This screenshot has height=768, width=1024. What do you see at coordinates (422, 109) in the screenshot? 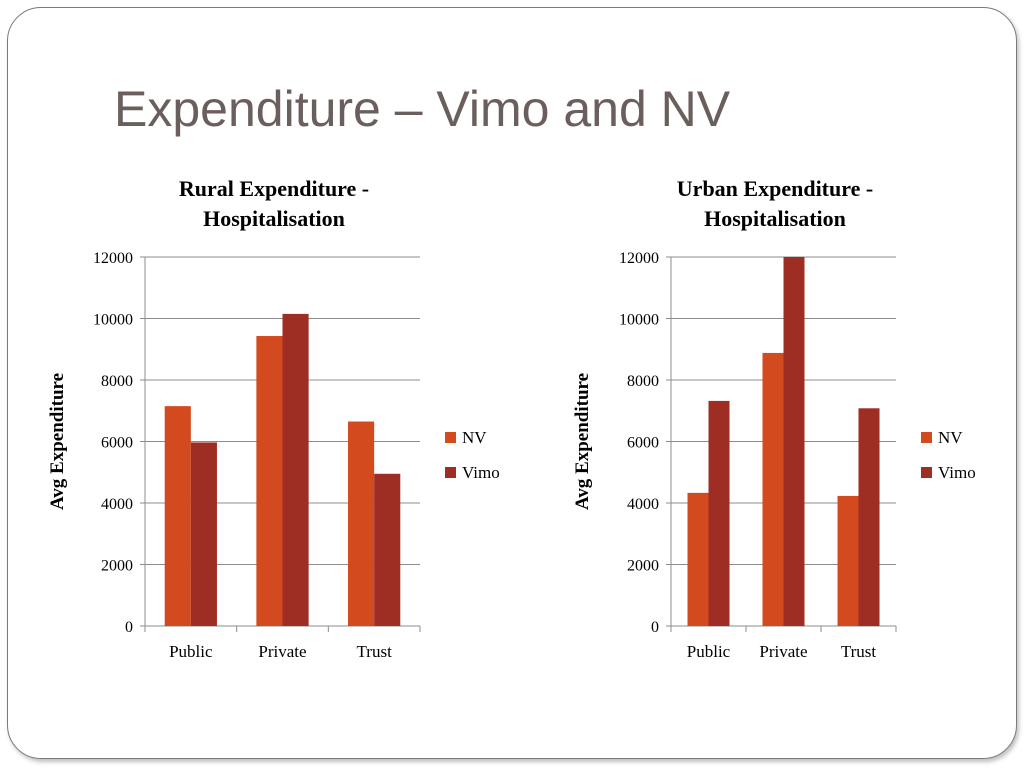
I see `slide-title: Expenditure – Vimo and NV` at bounding box center [422, 109].